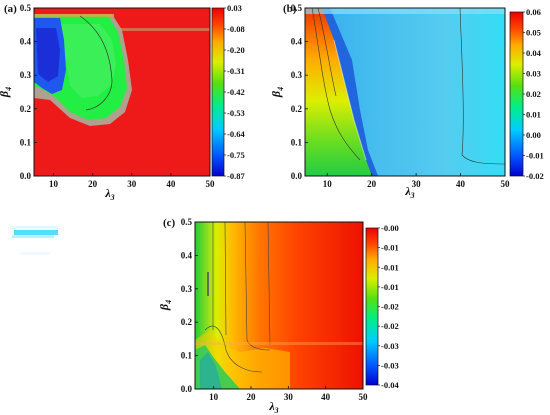 Image resolution: width=550 pixels, height=415 pixels. I want to click on panel-b-y-tick-label: 0.4, so click(297, 42).